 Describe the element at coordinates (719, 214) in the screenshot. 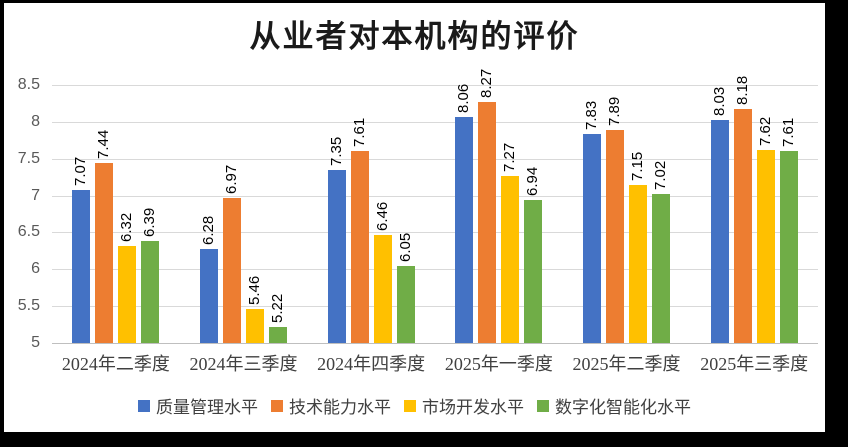

I see `bar-slot: 8.03` at that location.